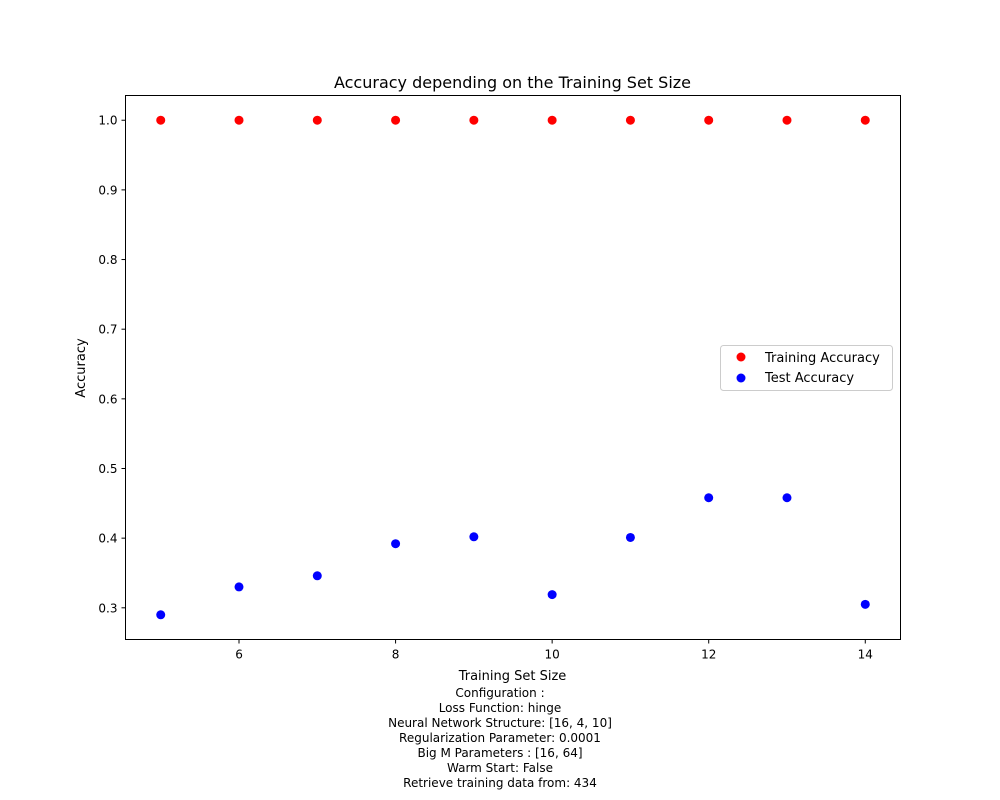  I want to click on y-tick-label: 0.6, so click(107, 399).